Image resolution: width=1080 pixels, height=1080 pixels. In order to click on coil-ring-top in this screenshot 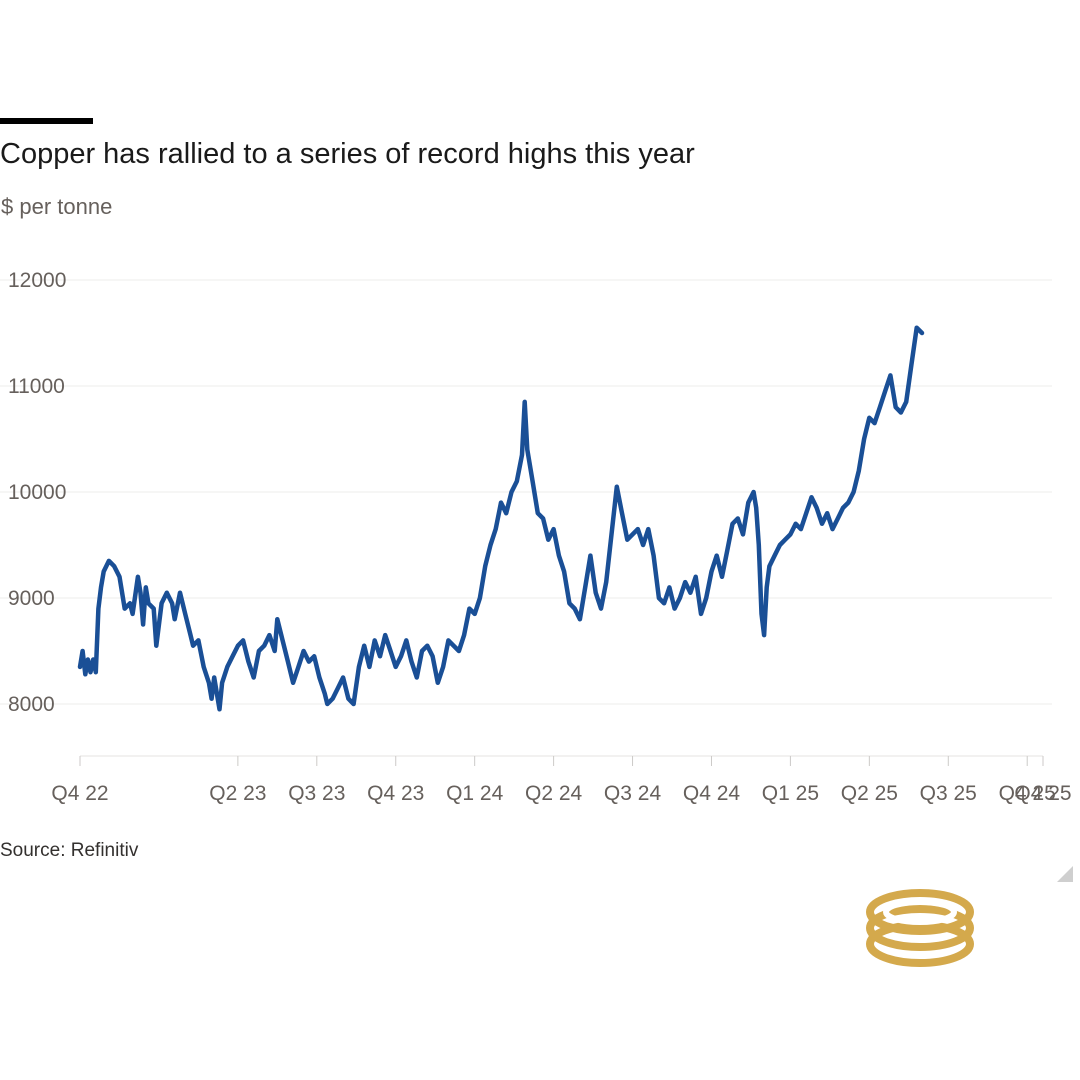, I will do `click(920, 912)`.